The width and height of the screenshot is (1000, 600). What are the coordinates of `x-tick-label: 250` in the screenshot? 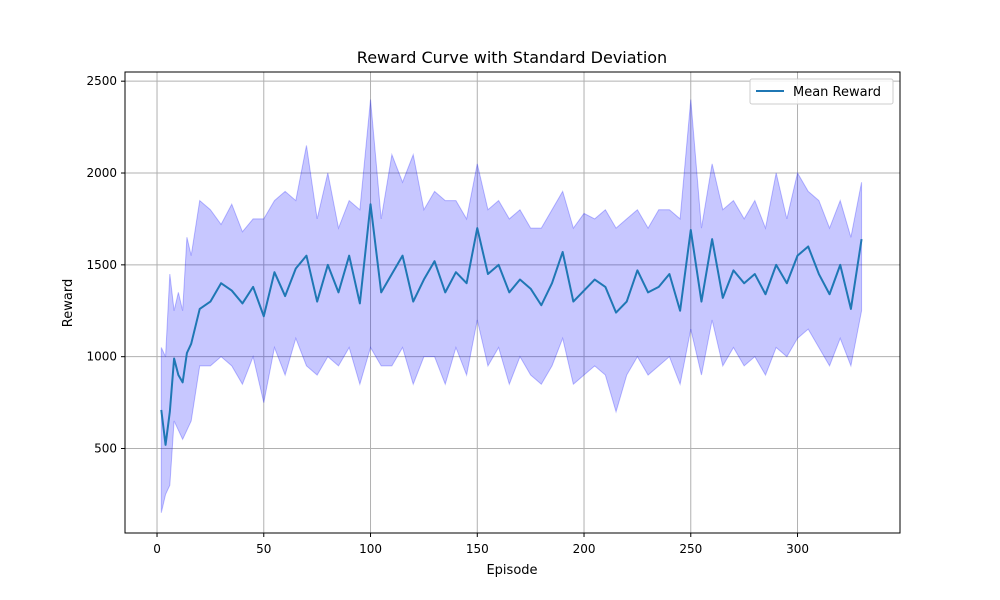 It's located at (690, 549).